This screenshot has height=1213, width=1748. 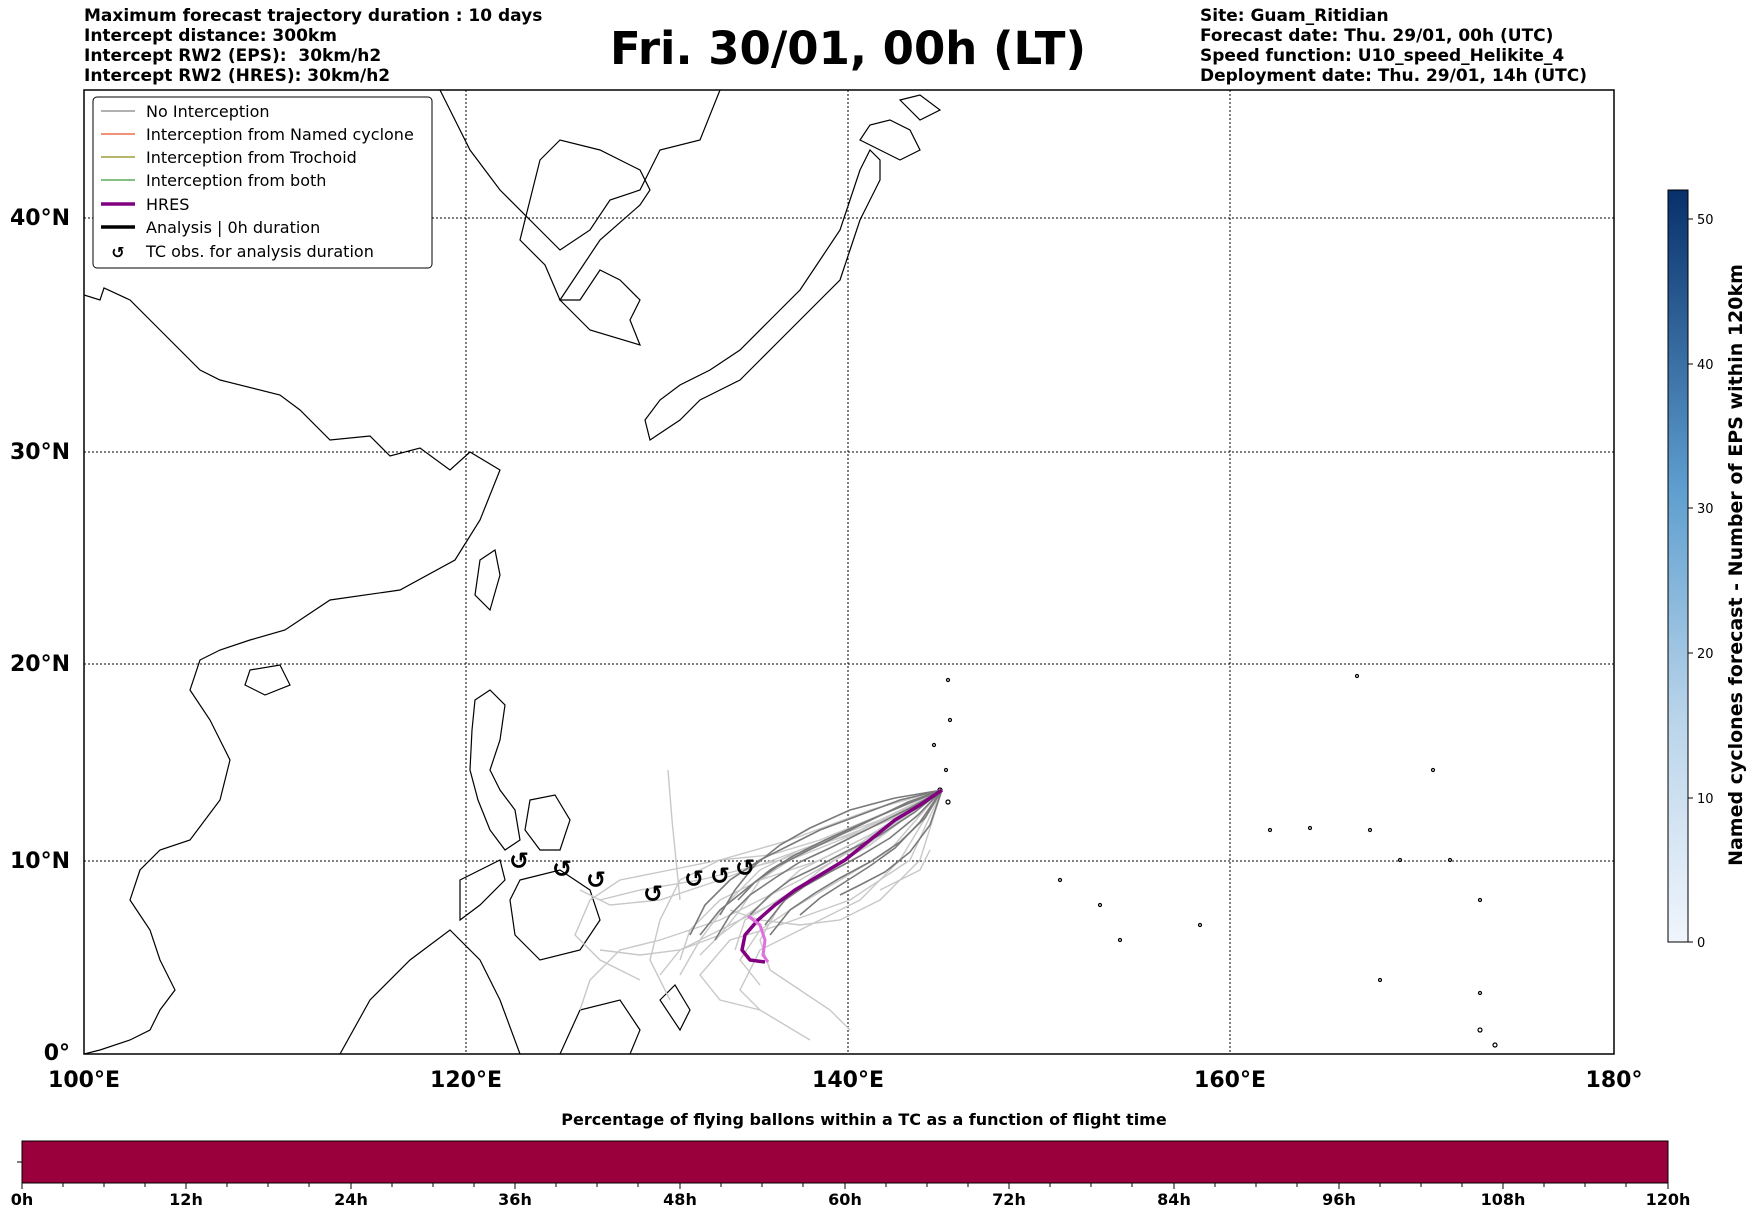 What do you see at coordinates (237, 76) in the screenshot?
I see `intercept-hres-text: Intercept RW2 (HRES): 30km/h2` at bounding box center [237, 76].